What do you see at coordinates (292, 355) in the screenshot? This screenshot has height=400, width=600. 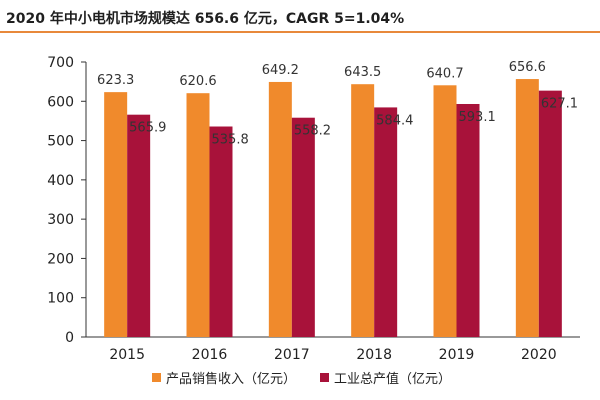 I see `x-tick-label: 2017` at bounding box center [292, 355].